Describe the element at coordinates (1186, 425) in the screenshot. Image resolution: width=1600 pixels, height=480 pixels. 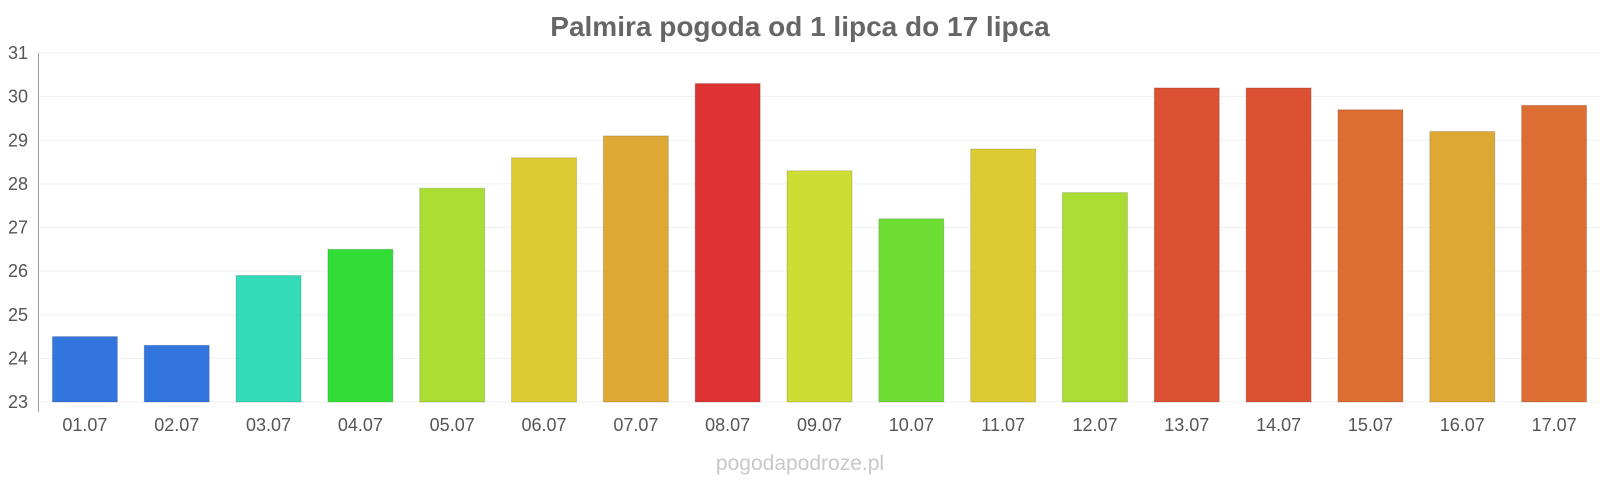
I see `x-tick-label: 13.07` at that location.